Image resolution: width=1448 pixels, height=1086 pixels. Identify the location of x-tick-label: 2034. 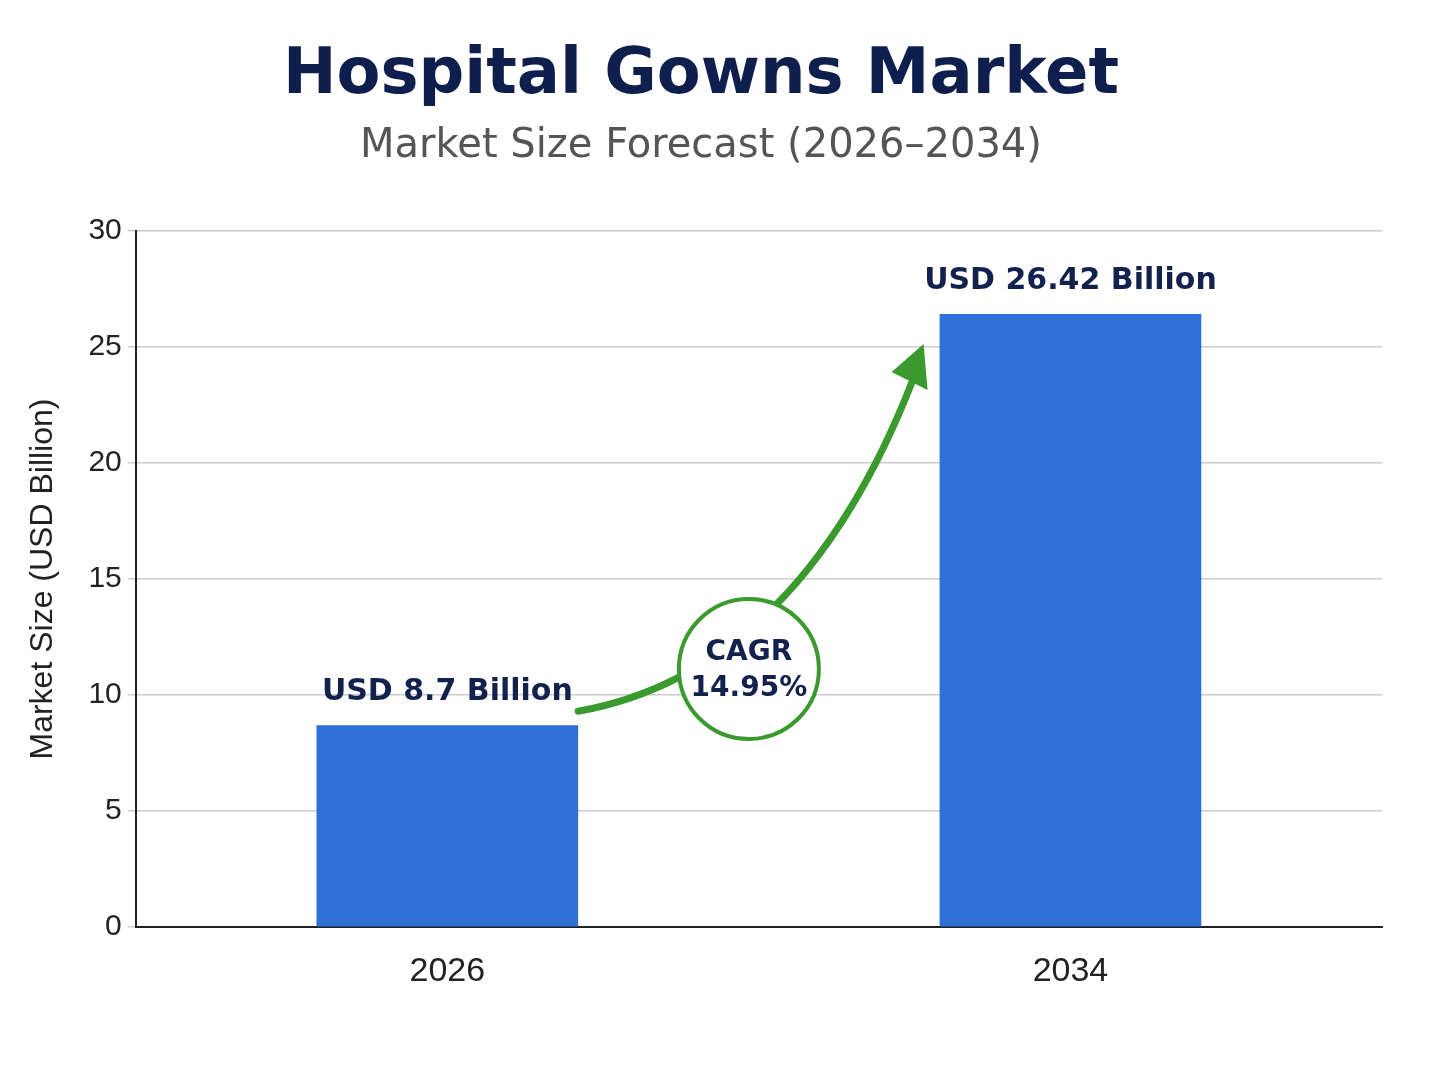
(1070, 968).